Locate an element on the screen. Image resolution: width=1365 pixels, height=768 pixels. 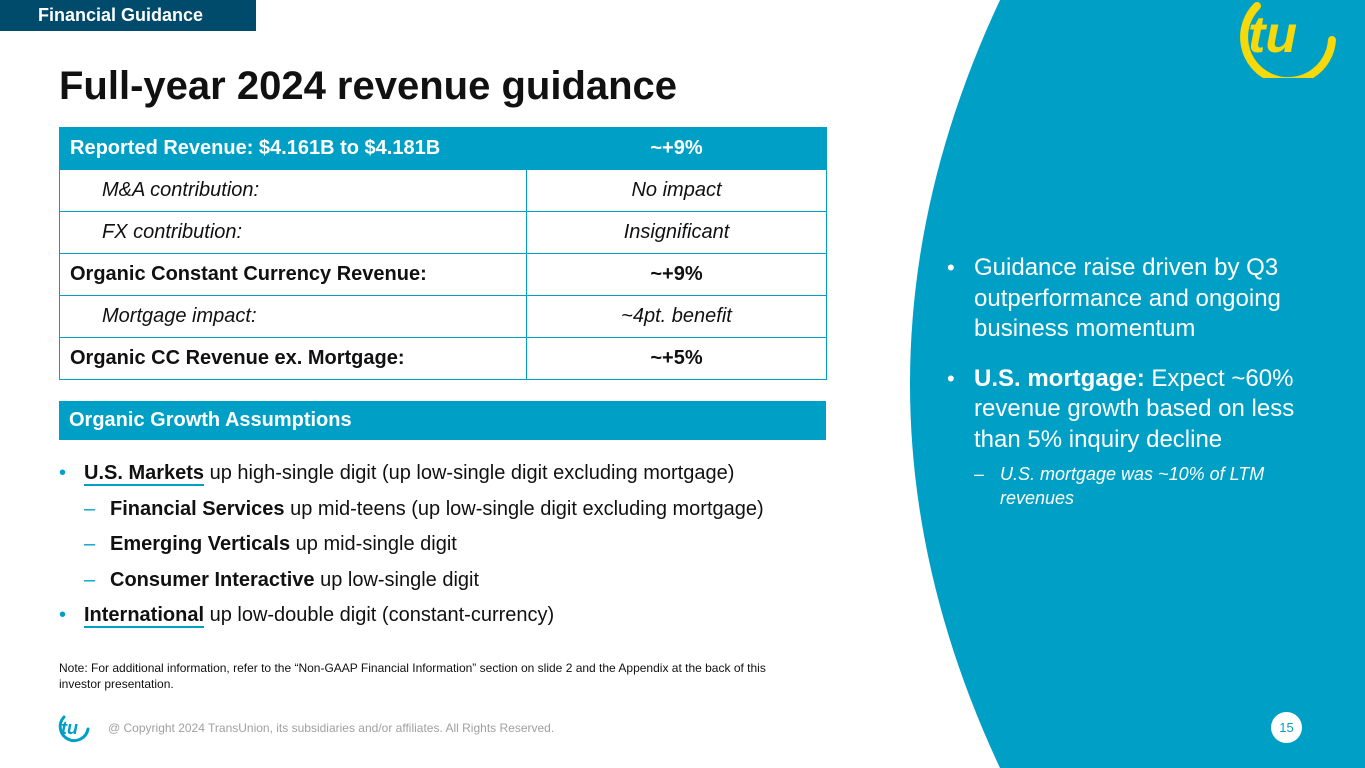
section-tag: Financial Guidance is located at coordinates (128, 15).